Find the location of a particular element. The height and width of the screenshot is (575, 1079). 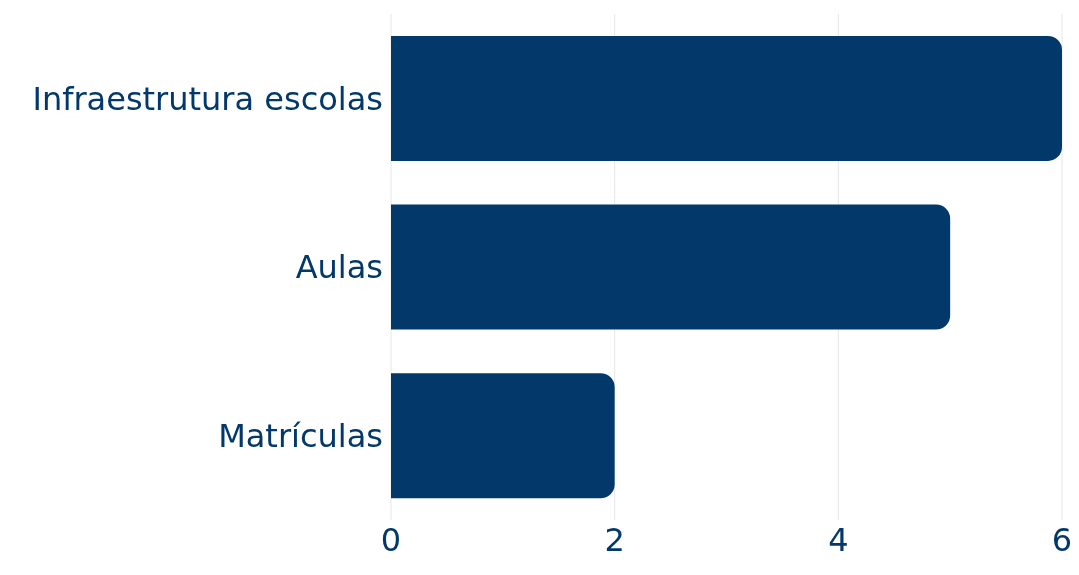

x-tick-label: 6 is located at coordinates (1062, 539).